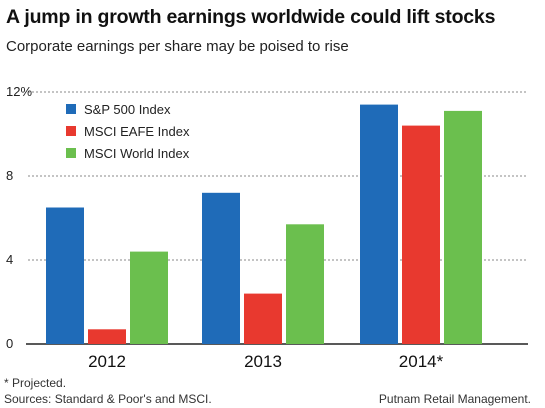  I want to click on legend-label: MSCI EAFE Index, so click(137, 131).